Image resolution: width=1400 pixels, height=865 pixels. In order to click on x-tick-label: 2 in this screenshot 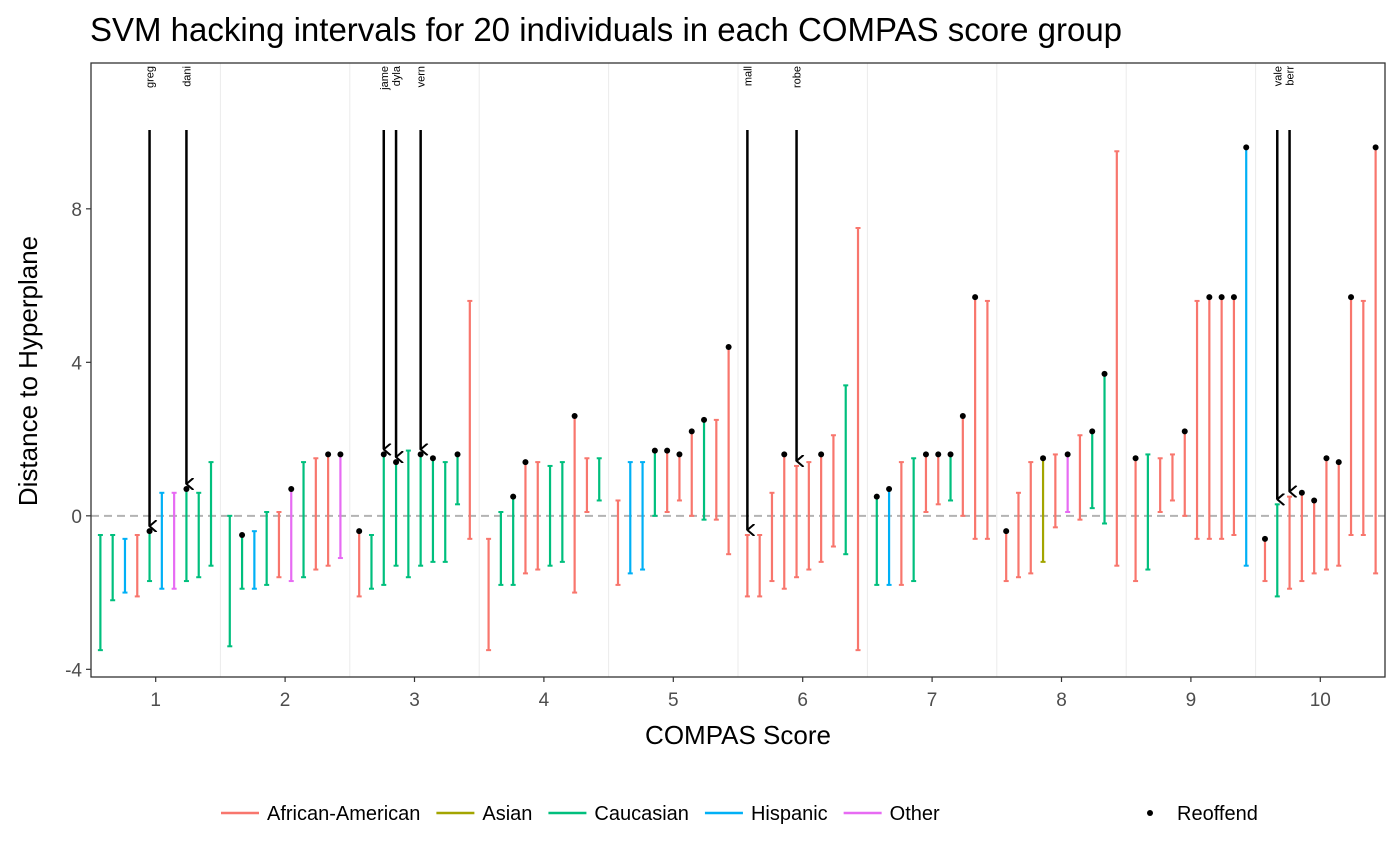, I will do `click(285, 700)`.